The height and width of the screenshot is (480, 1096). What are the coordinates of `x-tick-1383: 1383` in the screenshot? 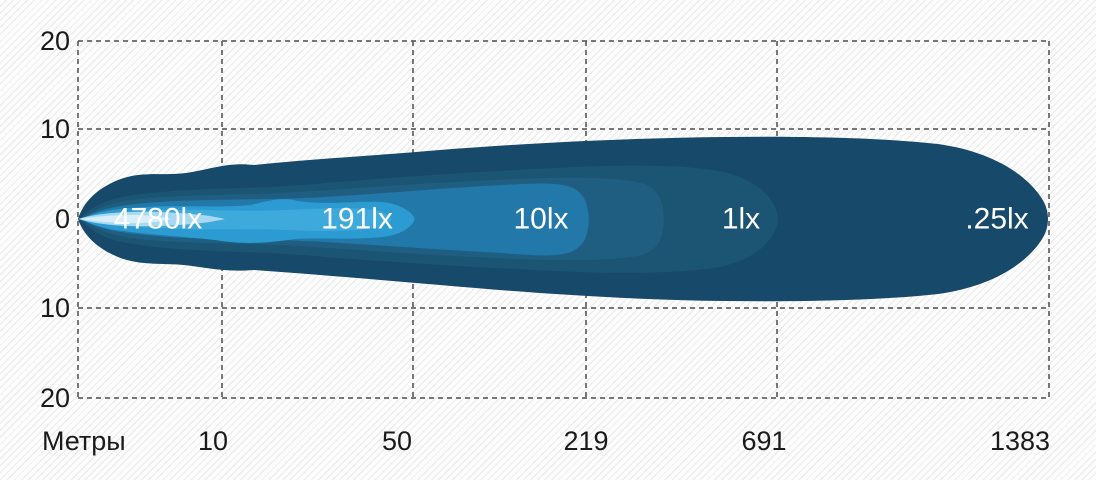 It's located at (1020, 441).